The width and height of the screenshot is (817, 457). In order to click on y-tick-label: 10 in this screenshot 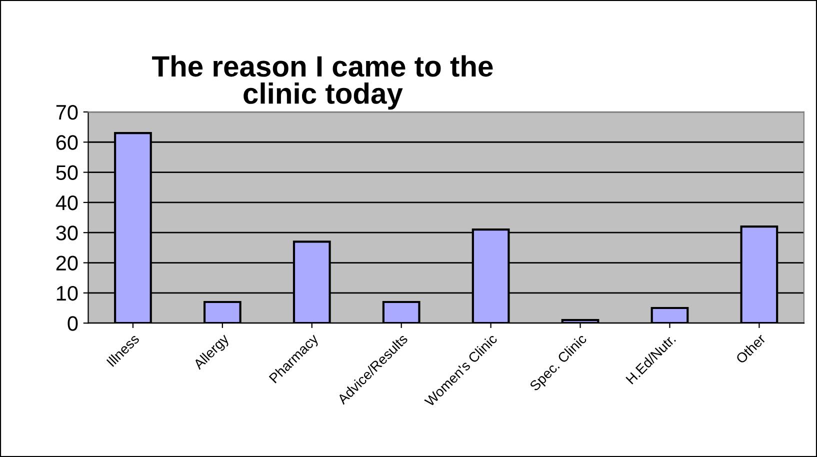, I will do `click(67, 293)`.